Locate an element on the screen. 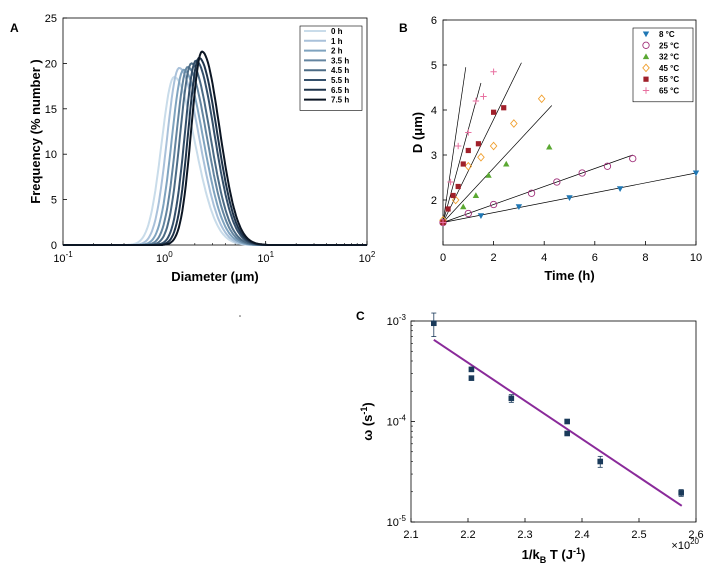 Image resolution: width=727 pixels, height=571 pixels. legend-label: 0 h is located at coordinates (337, 31).